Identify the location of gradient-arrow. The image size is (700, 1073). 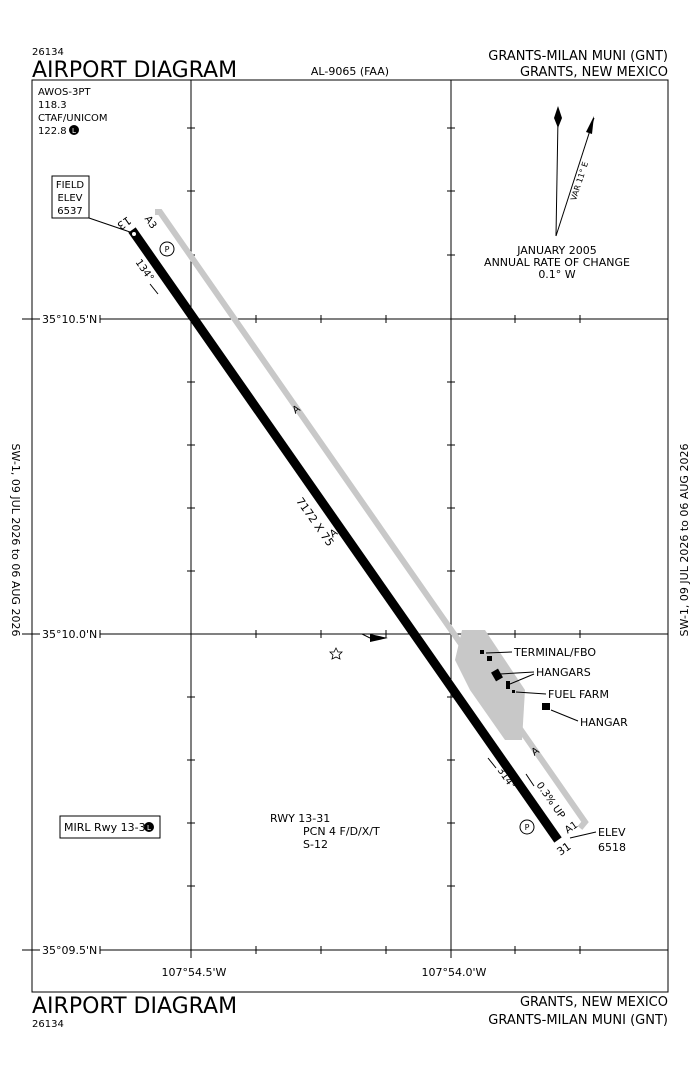
(530, 780).